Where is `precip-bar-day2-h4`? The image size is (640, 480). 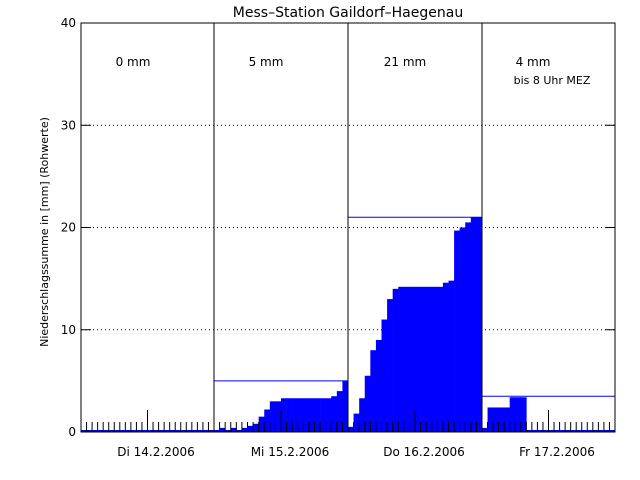 precip-bar-day2-h4 is located at coordinates (233, 429).